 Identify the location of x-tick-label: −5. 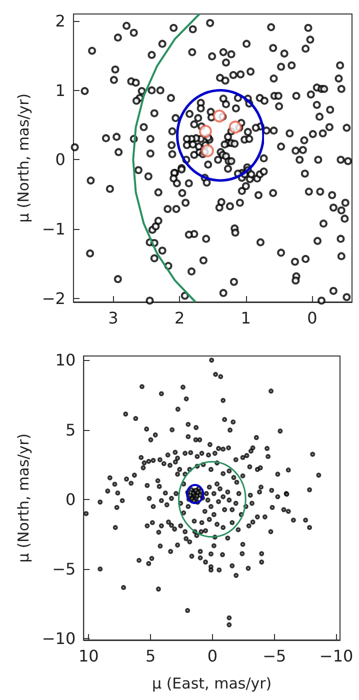
(274, 656).